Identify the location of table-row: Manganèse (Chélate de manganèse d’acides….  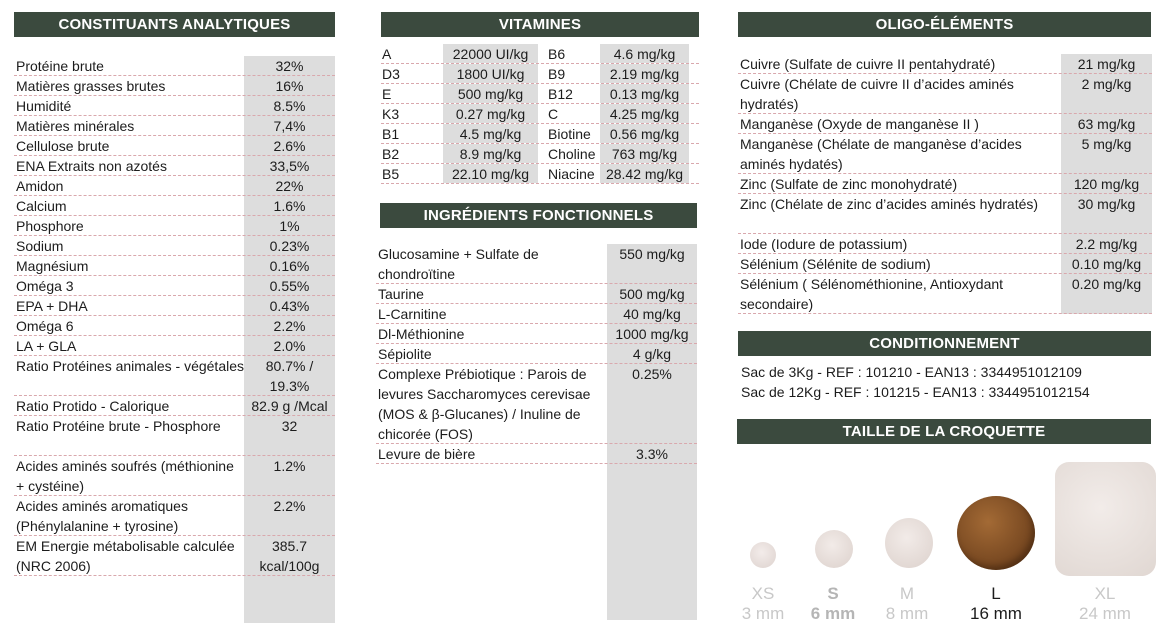
(945, 154).